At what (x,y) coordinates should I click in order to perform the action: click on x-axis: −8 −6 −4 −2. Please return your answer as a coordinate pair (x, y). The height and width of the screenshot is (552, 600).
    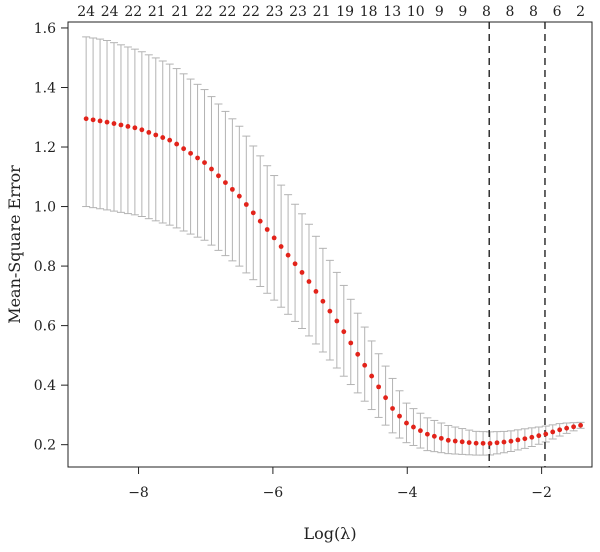
    Looking at the image, I should click on (340, 483).